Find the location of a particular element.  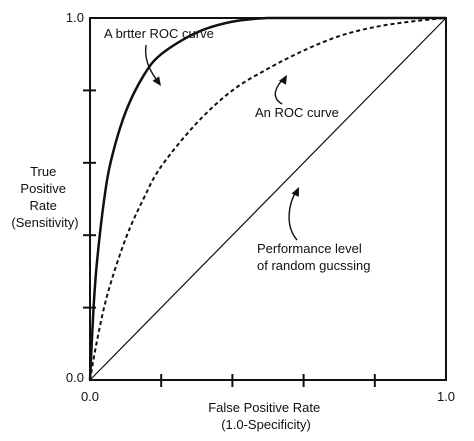

annotation-better-roc-line-1: A brtter ROC curve is located at coordinates (159, 33).